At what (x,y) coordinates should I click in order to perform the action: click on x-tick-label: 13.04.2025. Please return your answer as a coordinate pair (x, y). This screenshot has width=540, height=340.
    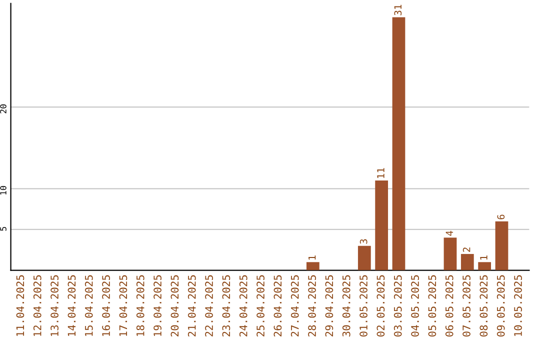
    Looking at the image, I should click on (54, 305).